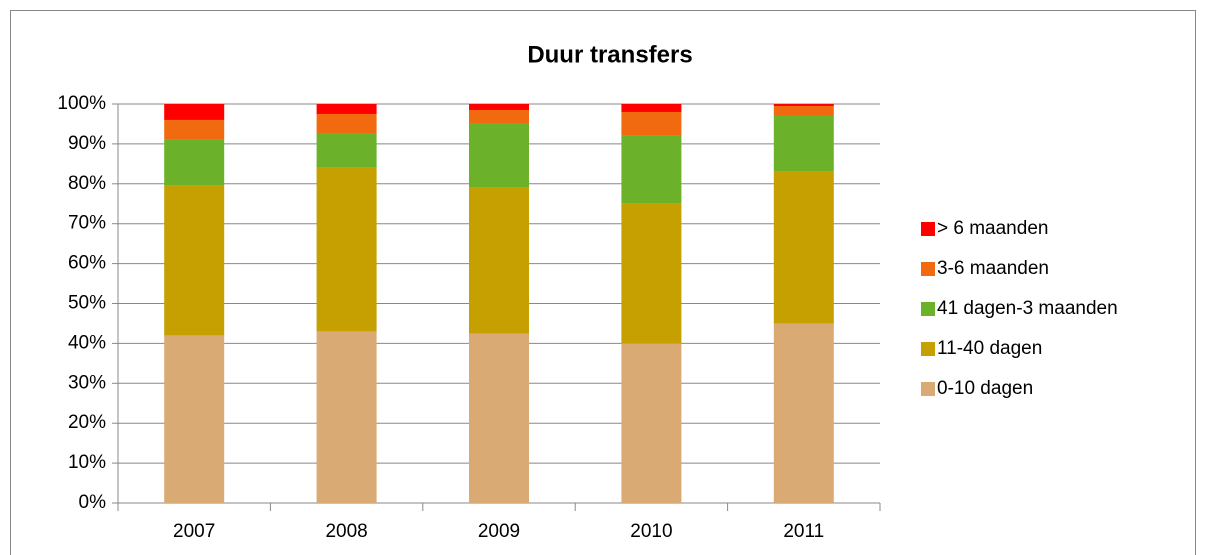 The image size is (1206, 555). I want to click on legend-label: 0-10 dagen, so click(985, 388).